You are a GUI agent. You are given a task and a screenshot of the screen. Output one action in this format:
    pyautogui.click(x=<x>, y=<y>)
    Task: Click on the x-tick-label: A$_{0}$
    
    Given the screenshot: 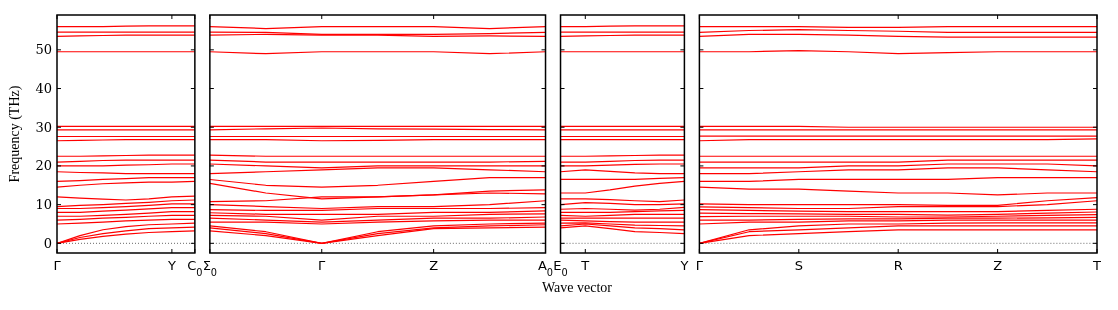 What is the action you would take?
    pyautogui.click(x=545, y=268)
    